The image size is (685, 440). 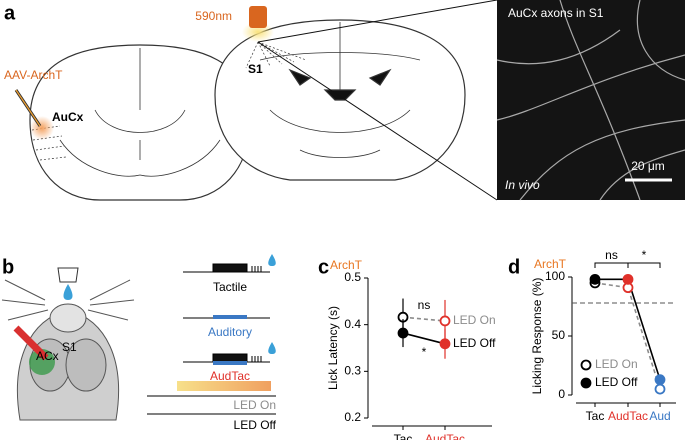 I want to click on scale-bar-label: 20 μm, so click(x=648, y=166).